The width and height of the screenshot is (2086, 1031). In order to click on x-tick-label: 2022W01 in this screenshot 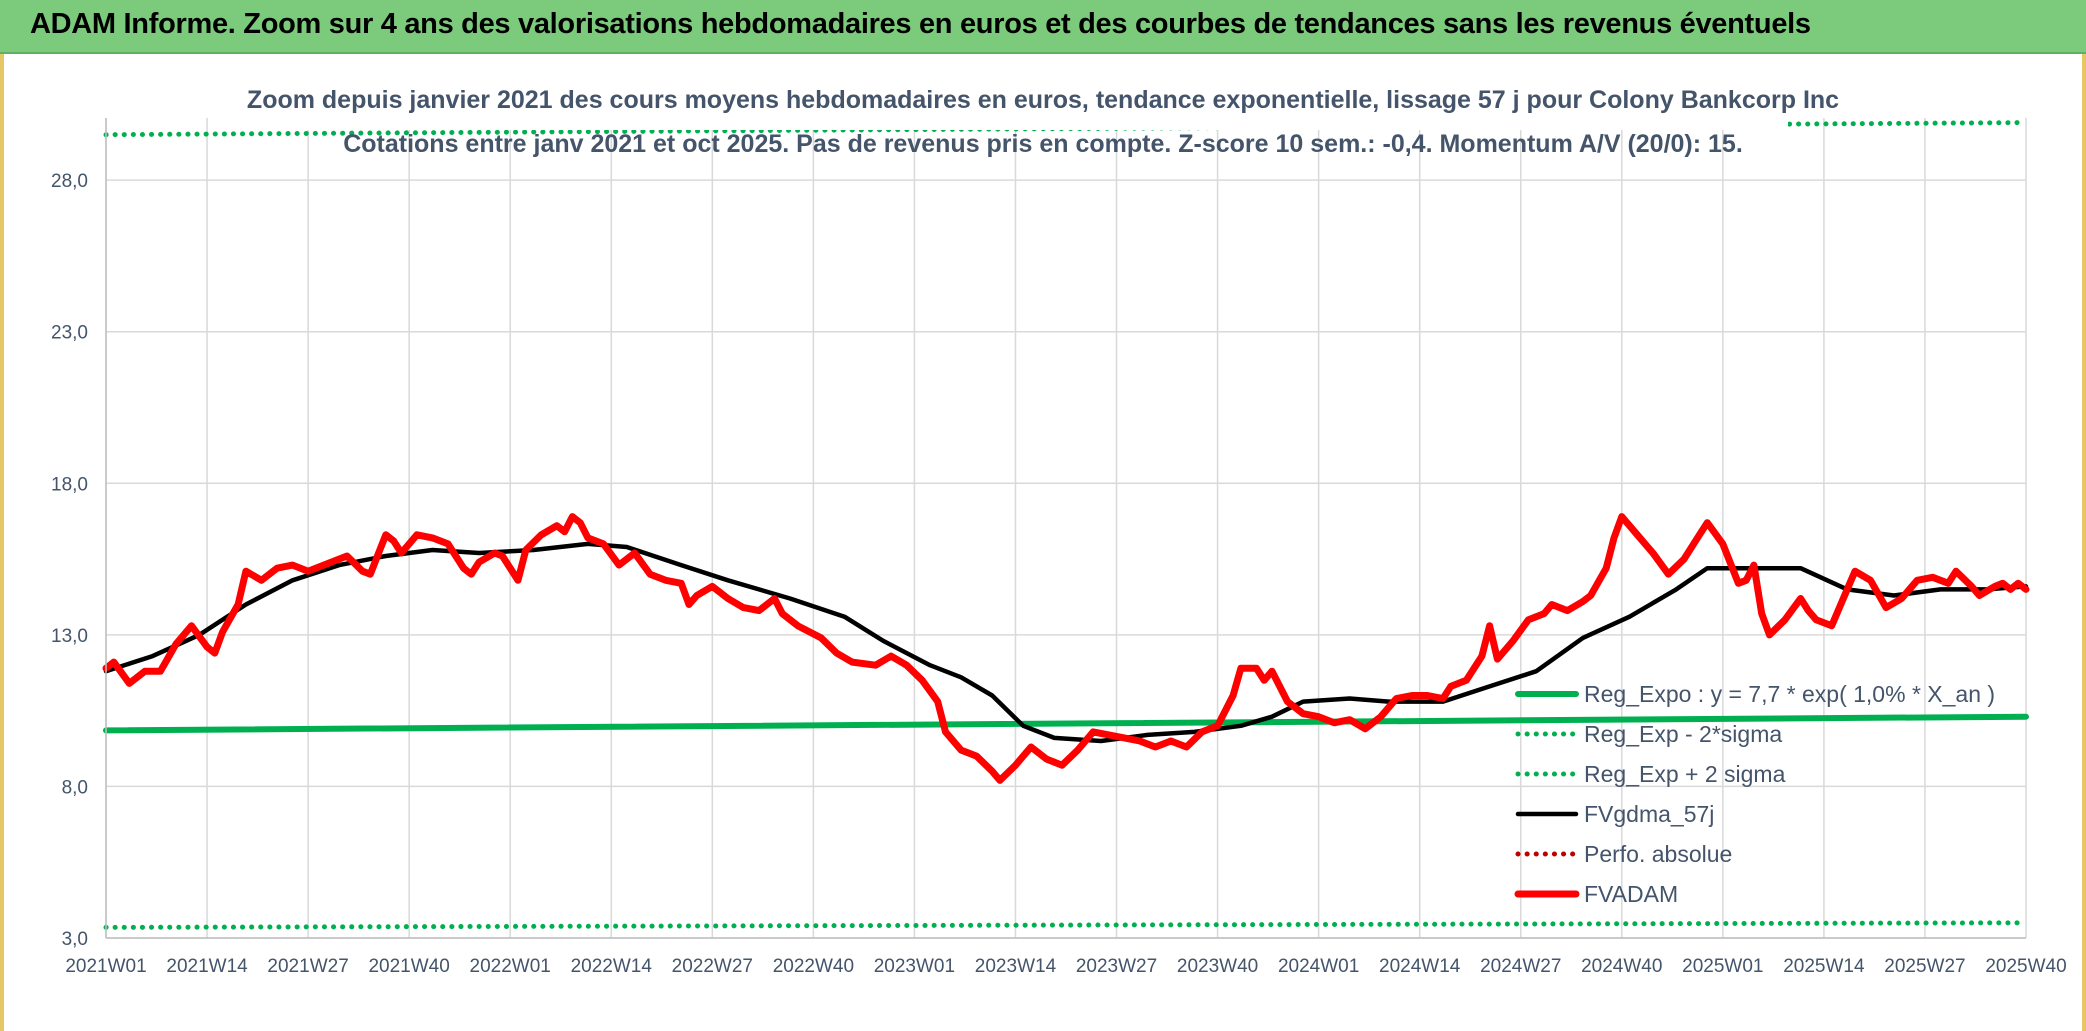, I will do `click(510, 966)`.